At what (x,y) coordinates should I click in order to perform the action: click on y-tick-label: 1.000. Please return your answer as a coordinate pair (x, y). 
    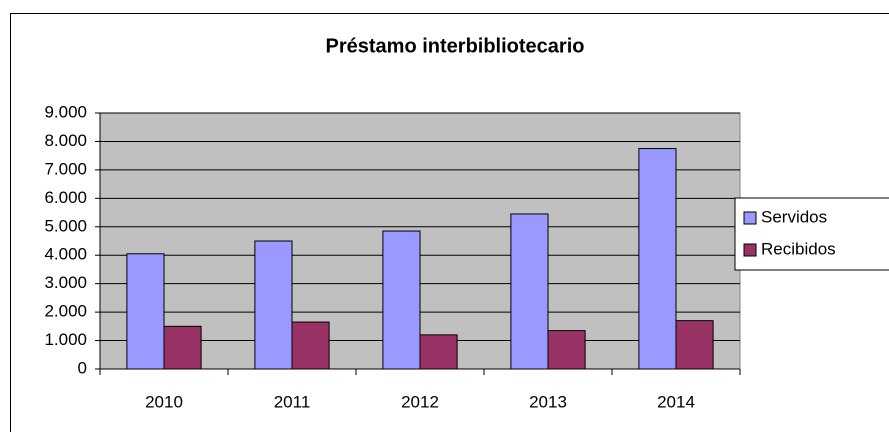
    Looking at the image, I should click on (65, 339).